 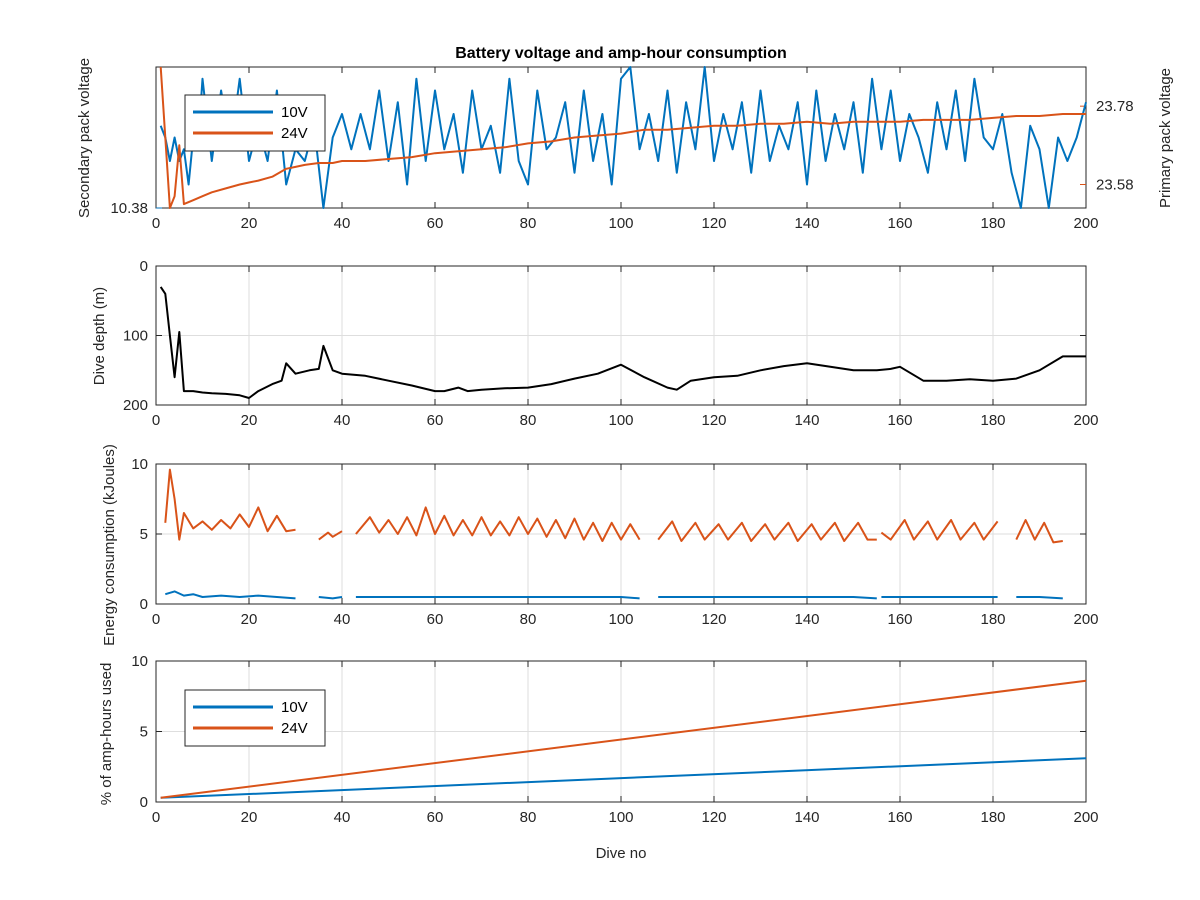 I want to click on y-axis-label: % of amp-hours used, so click(x=106, y=734).